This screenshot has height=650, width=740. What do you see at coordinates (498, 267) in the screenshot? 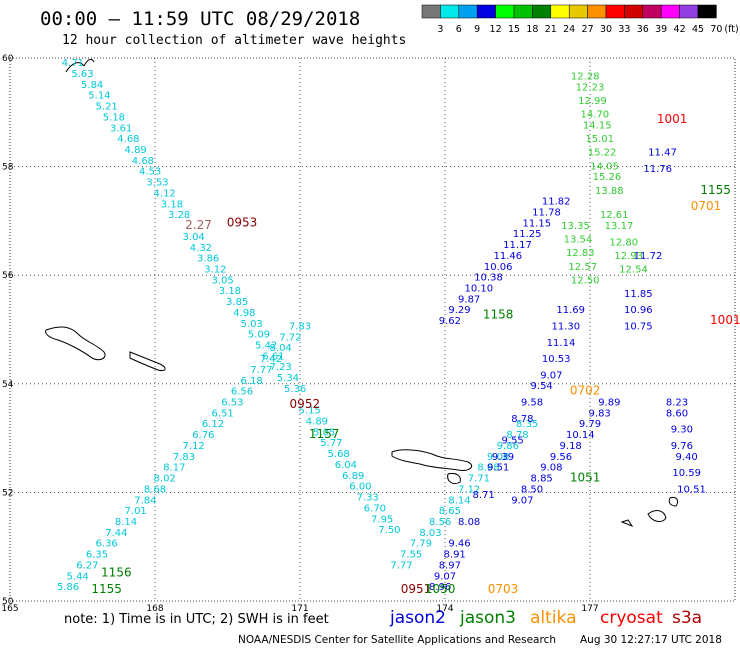
I see `wave-height-label: 10.06` at bounding box center [498, 267].